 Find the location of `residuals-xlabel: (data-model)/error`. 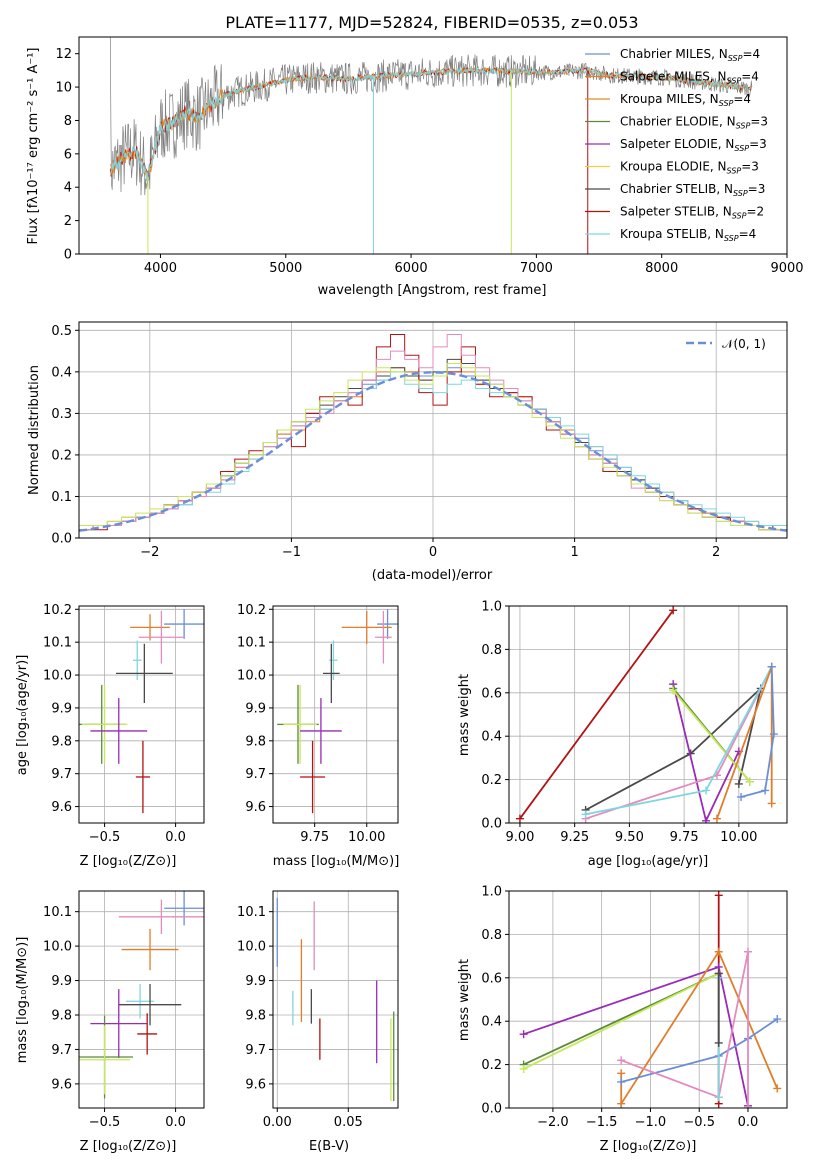

residuals-xlabel: (data-model)/error is located at coordinates (432, 575).